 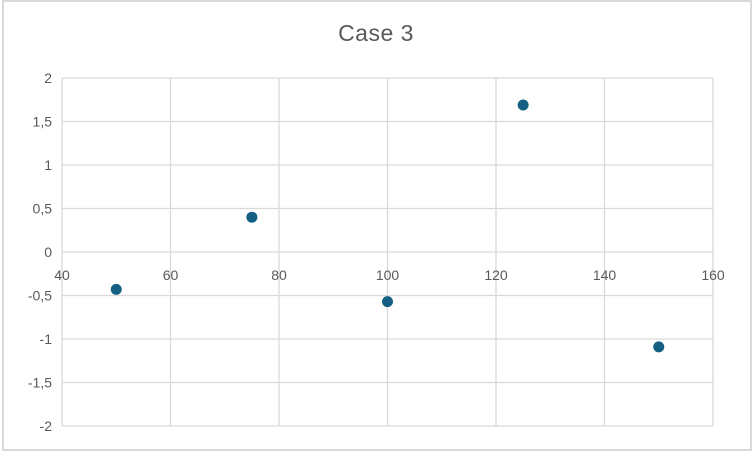 What do you see at coordinates (48, 252) in the screenshot?
I see `y-axis-tick-label: 0` at bounding box center [48, 252].